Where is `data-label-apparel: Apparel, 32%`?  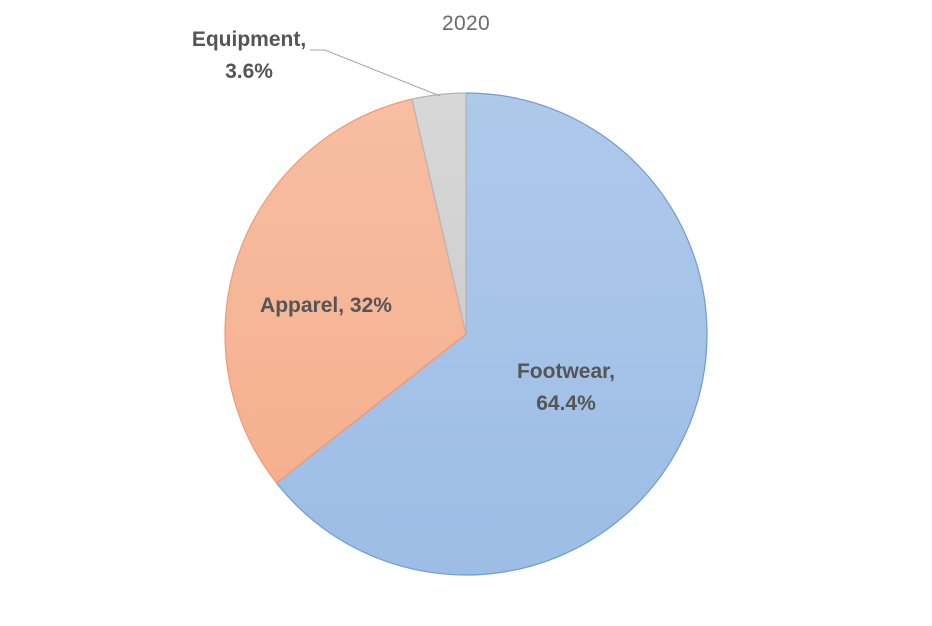 data-label-apparel: Apparel, 32% is located at coordinates (326, 305).